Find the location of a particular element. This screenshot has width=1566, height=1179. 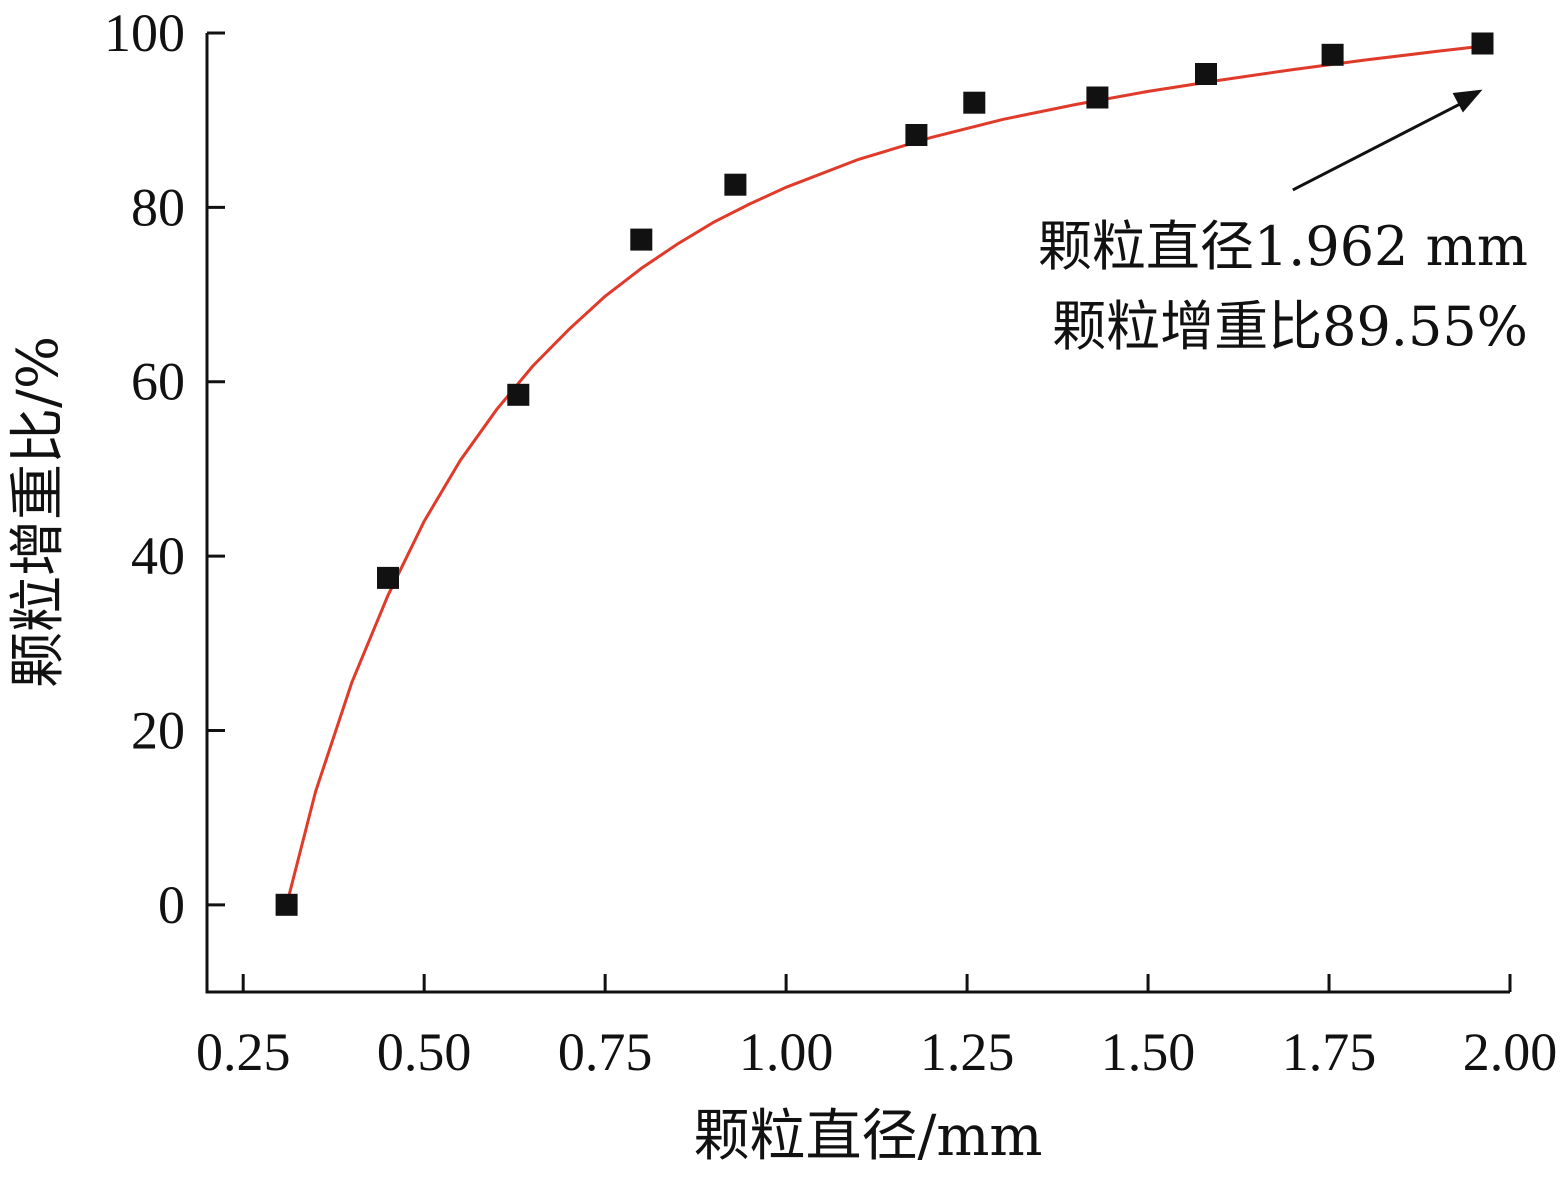

x-tick-label: 1.50 is located at coordinates (1148, 1052).